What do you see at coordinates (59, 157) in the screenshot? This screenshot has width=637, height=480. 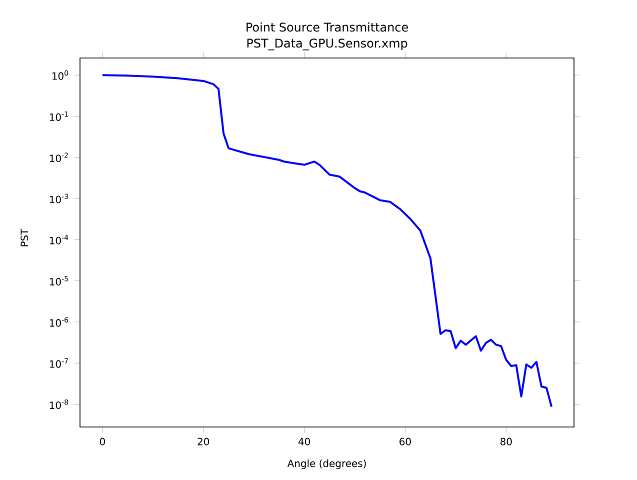 I see `y-tick-label: 10$^{-2}$` at bounding box center [59, 157].